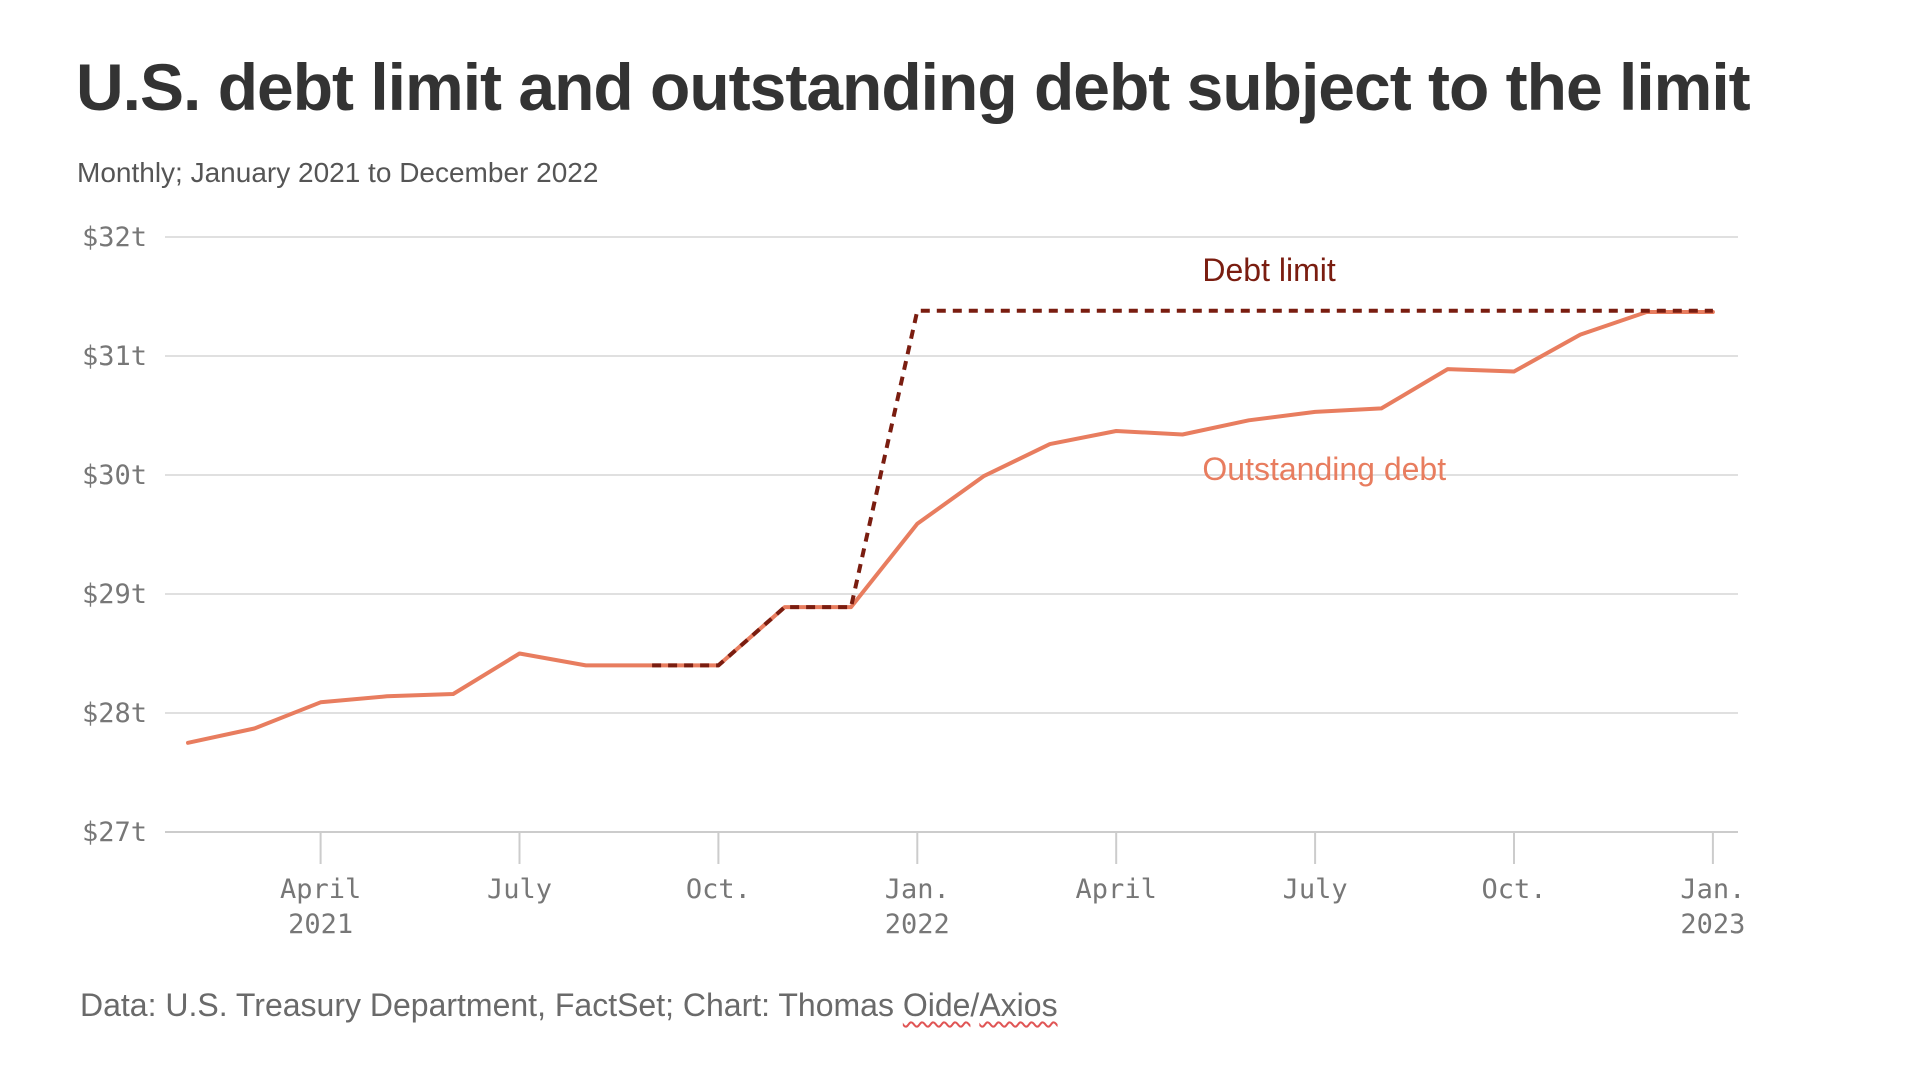  Describe the element at coordinates (114, 594) in the screenshot. I see `y-tick-label: $29t` at that location.